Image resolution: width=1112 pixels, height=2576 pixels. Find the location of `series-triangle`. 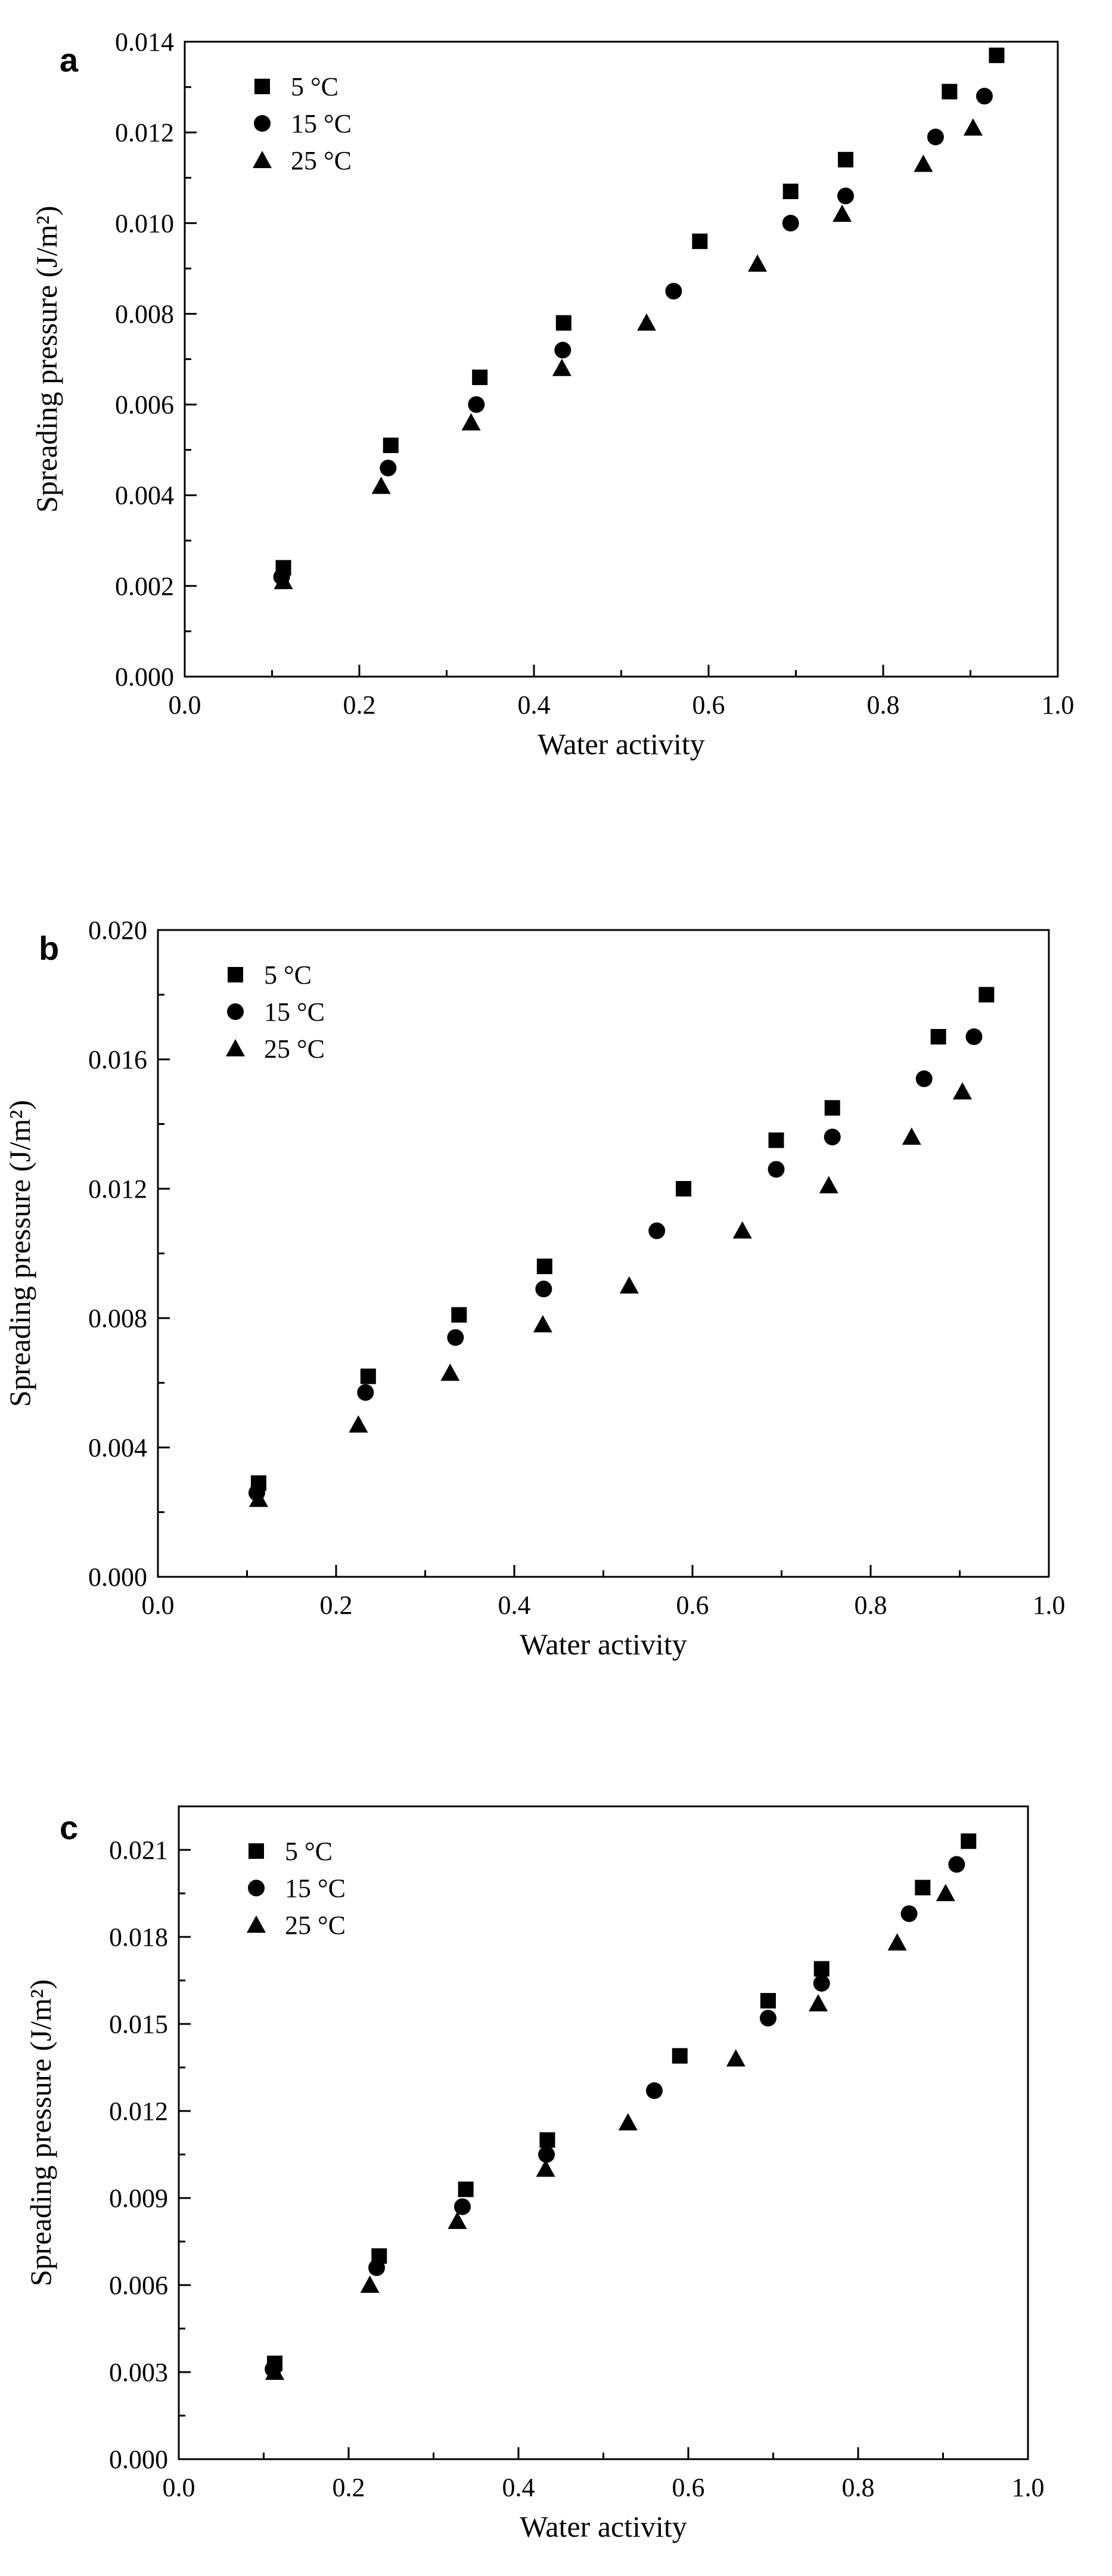

series-triangle is located at coordinates (610, 2132).